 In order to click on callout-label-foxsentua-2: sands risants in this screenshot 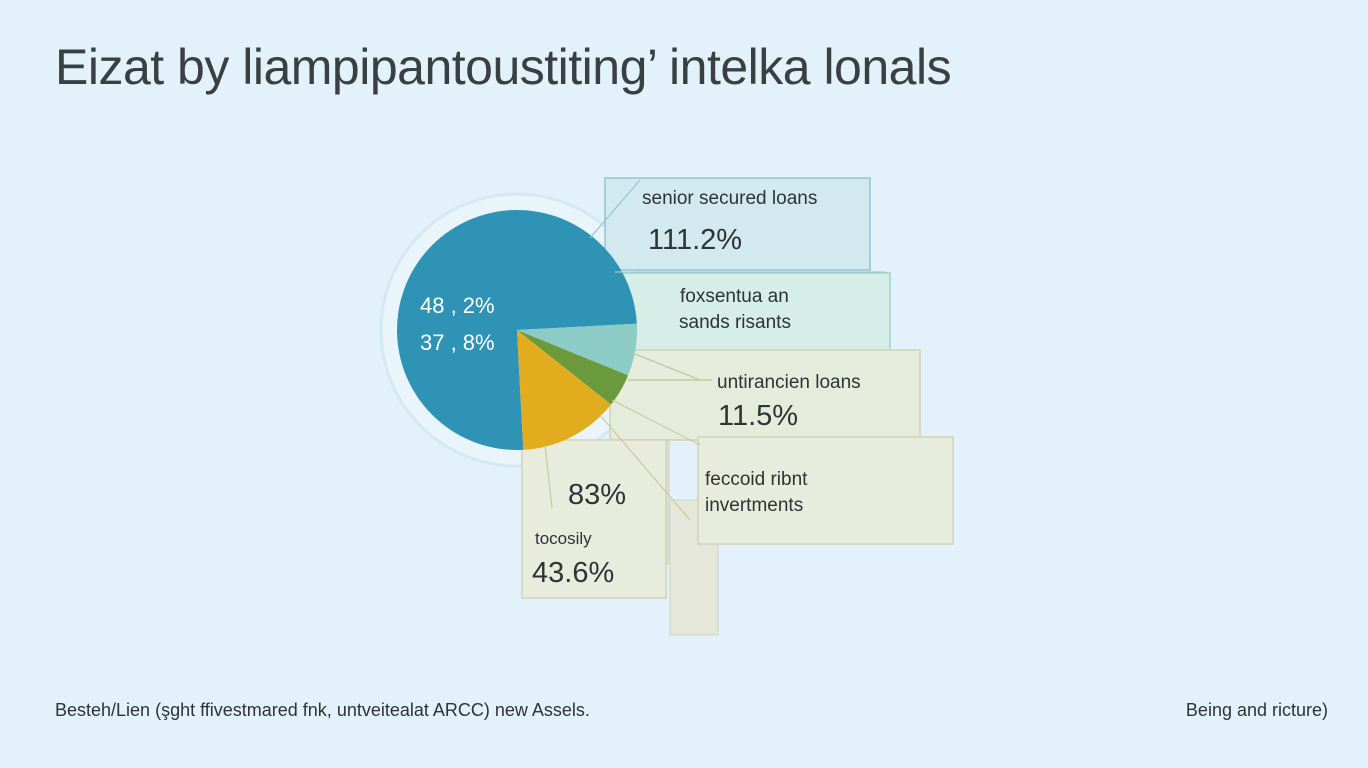, I will do `click(735, 322)`.